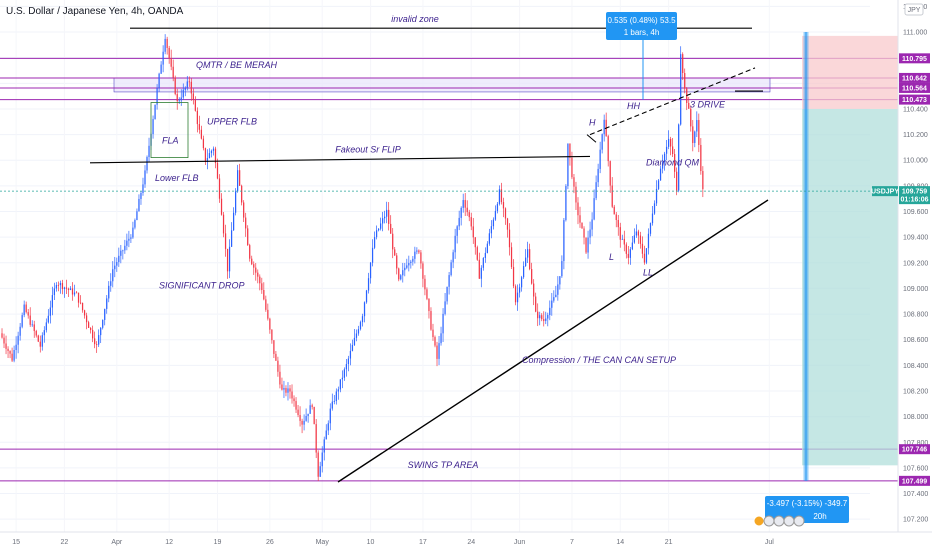  What do you see at coordinates (471, 542) in the screenshot?
I see `x-tick-label: 24` at bounding box center [471, 542].